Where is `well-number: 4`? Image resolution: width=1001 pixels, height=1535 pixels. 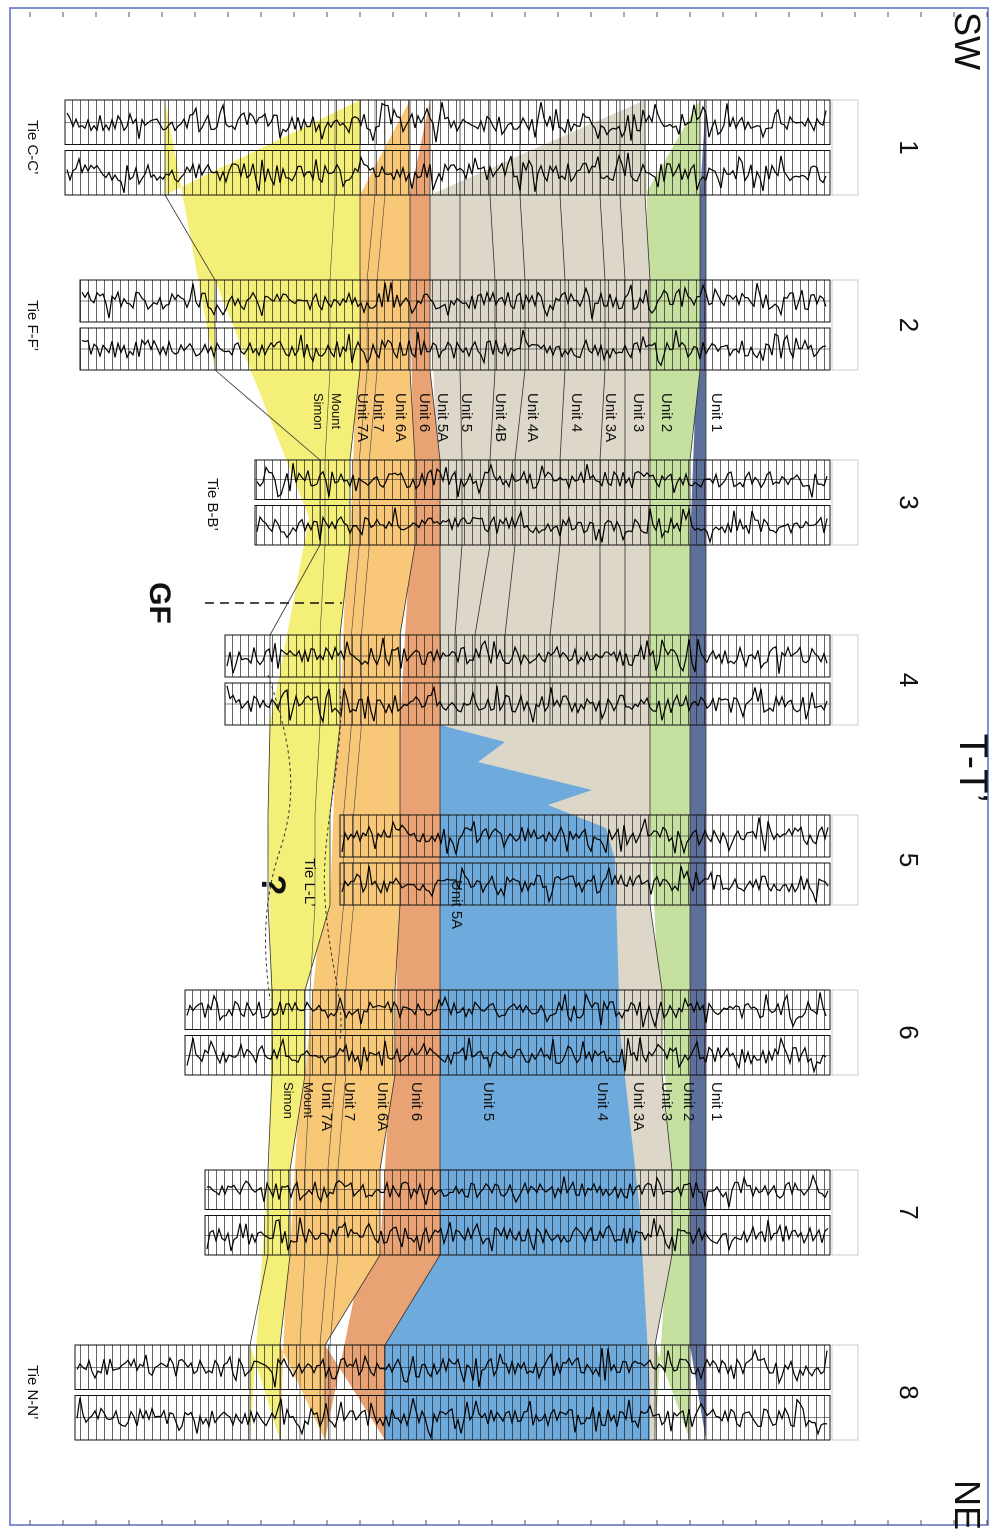
well-number: 4 is located at coordinates (909, 680).